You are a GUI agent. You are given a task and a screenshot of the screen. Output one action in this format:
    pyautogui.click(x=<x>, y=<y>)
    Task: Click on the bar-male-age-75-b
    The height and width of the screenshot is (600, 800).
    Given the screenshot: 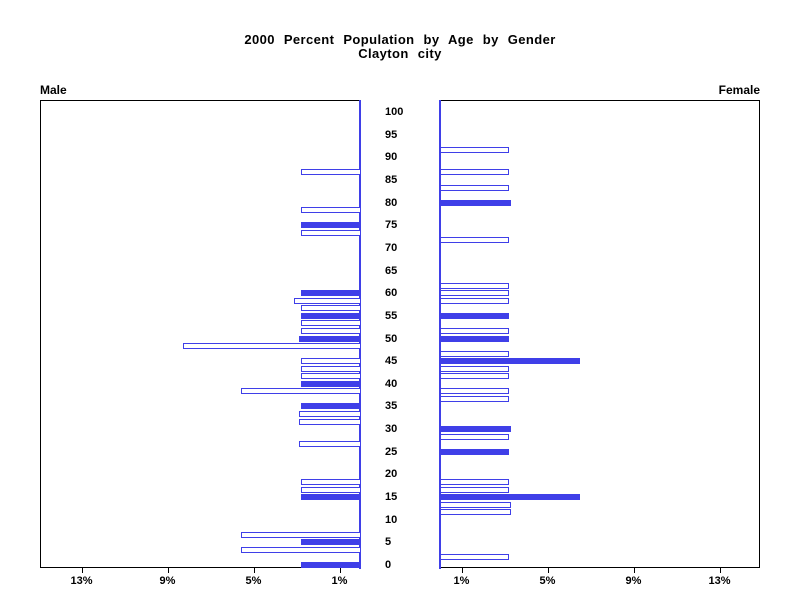 What is the action you would take?
    pyautogui.click(x=331, y=233)
    